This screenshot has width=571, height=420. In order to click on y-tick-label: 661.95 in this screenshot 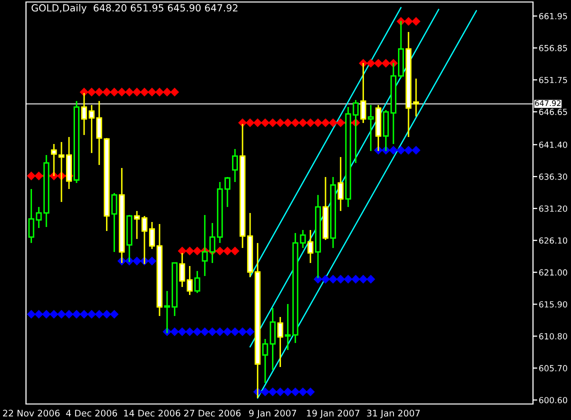, I will do `click(553, 16)`.